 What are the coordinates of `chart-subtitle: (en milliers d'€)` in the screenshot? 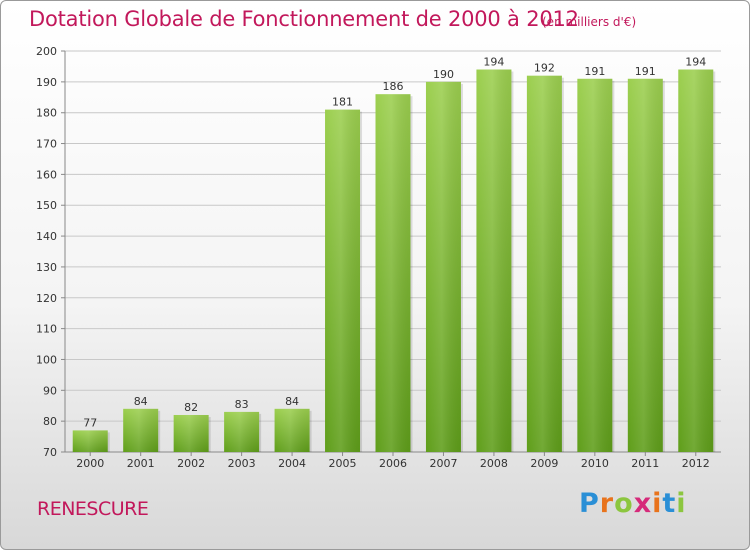 It's located at (589, 22).